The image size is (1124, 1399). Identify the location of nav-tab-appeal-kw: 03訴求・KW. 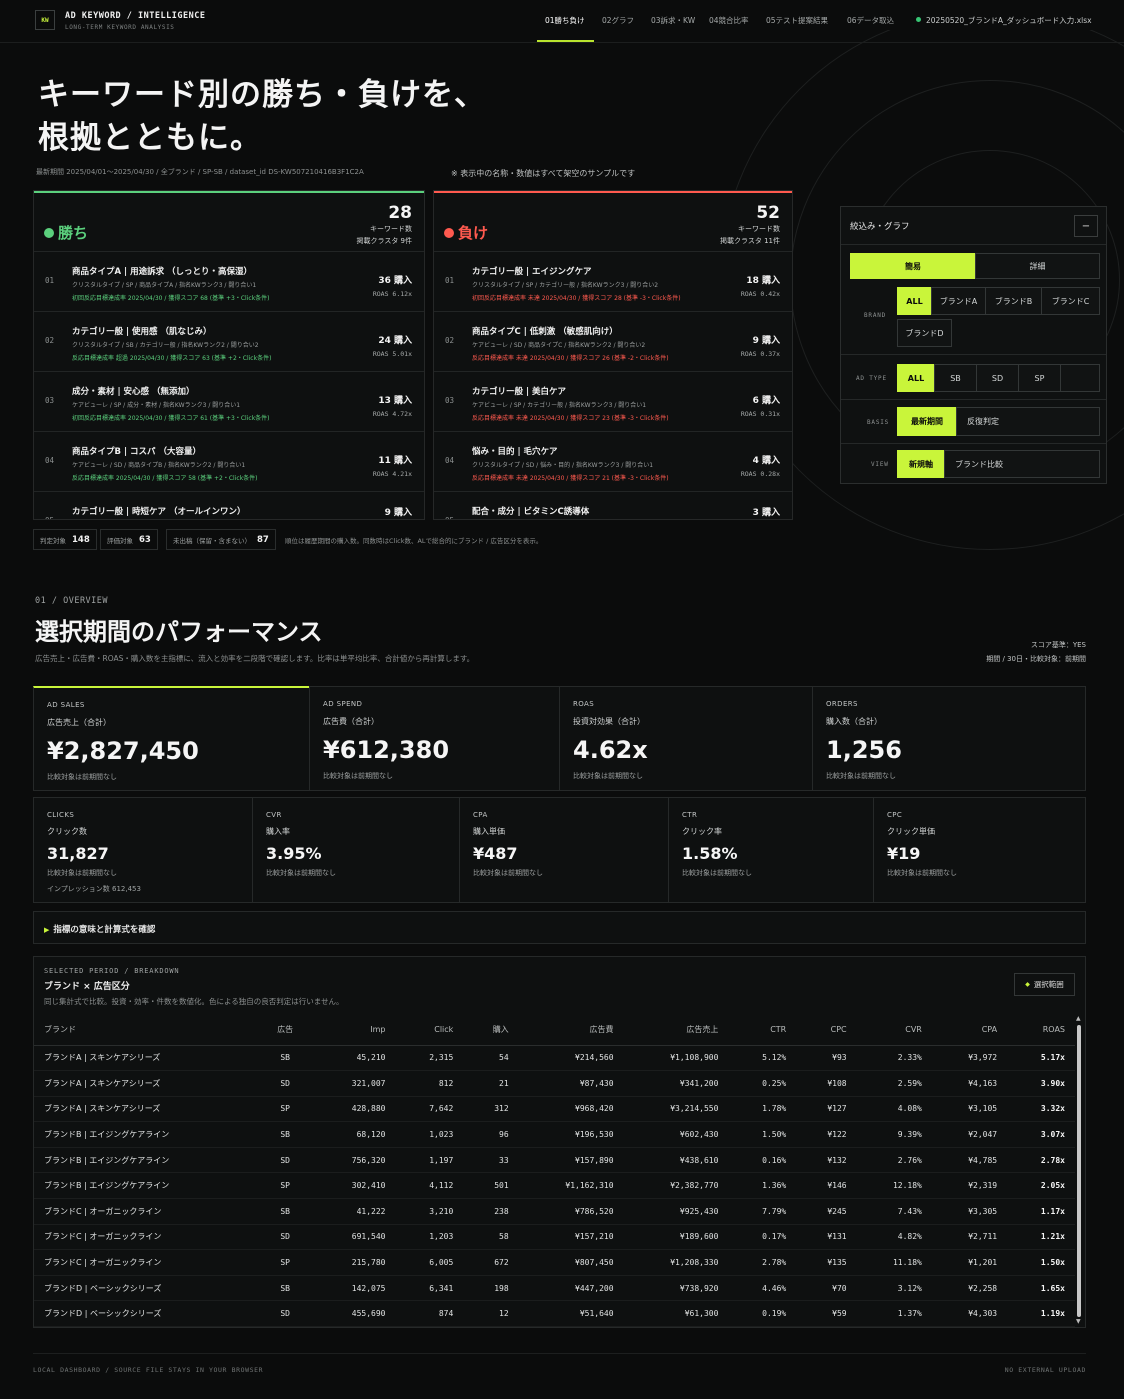
(673, 20).